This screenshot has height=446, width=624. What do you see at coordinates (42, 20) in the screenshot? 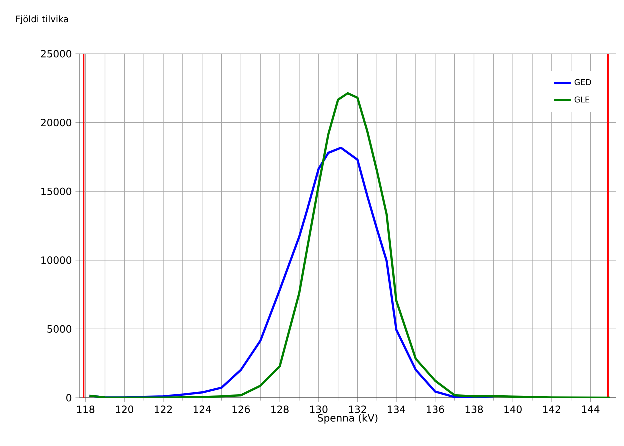
I see `y-axis-title: Fjöldi tilvika` at bounding box center [42, 20].